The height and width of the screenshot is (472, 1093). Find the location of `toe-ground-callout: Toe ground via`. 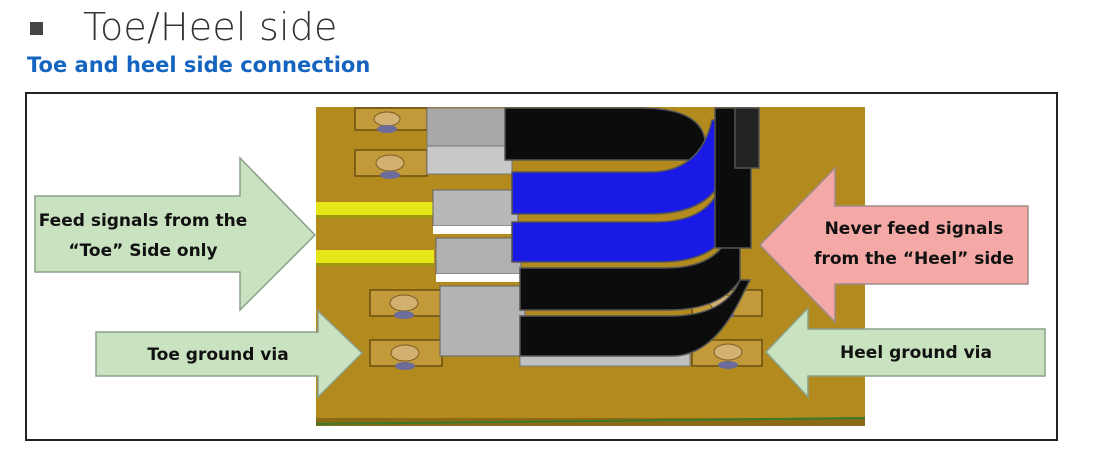

toe-ground-callout: Toe ground via is located at coordinates (229, 354).